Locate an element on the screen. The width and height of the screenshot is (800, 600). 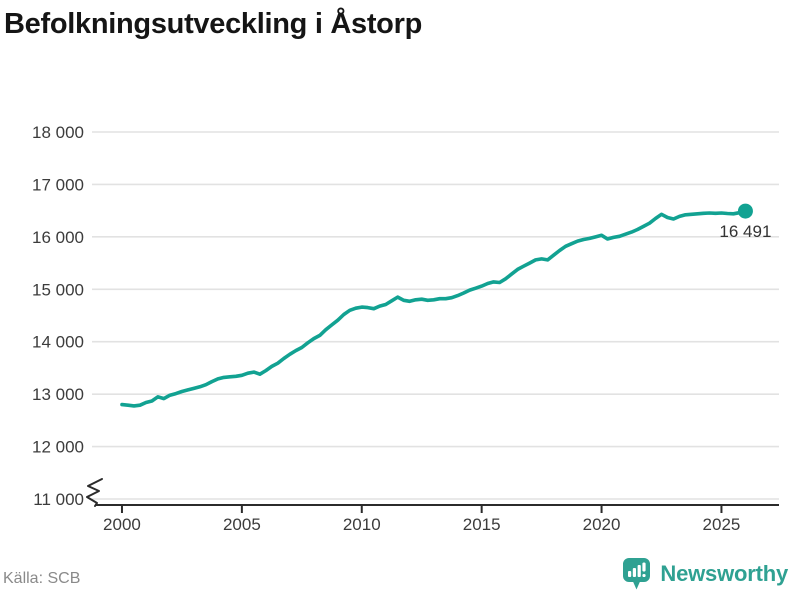
page-title: Befolkningsutveckling i Åstorp is located at coordinates (213, 24).